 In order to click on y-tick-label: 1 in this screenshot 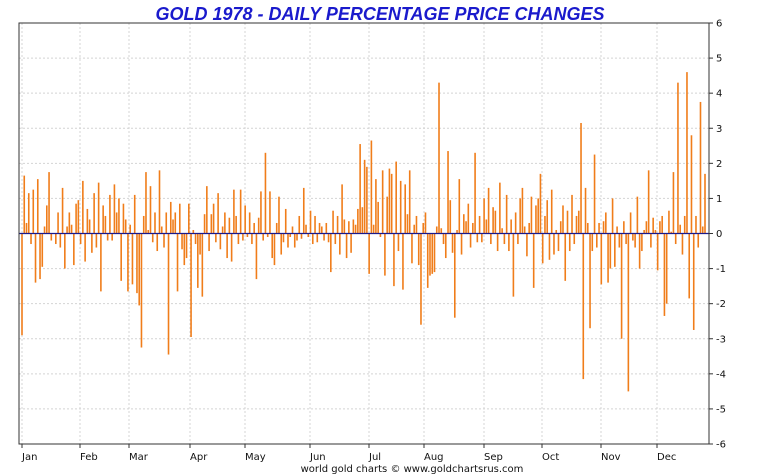, I will do `click(719, 199)`.